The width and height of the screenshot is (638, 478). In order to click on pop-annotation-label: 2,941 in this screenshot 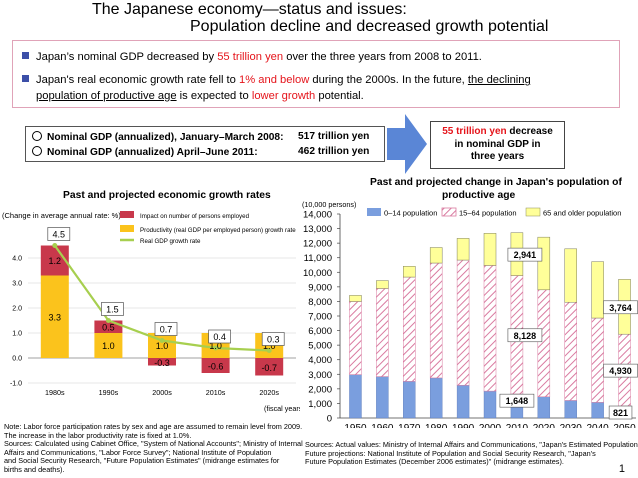, I will do `click(525, 255)`.